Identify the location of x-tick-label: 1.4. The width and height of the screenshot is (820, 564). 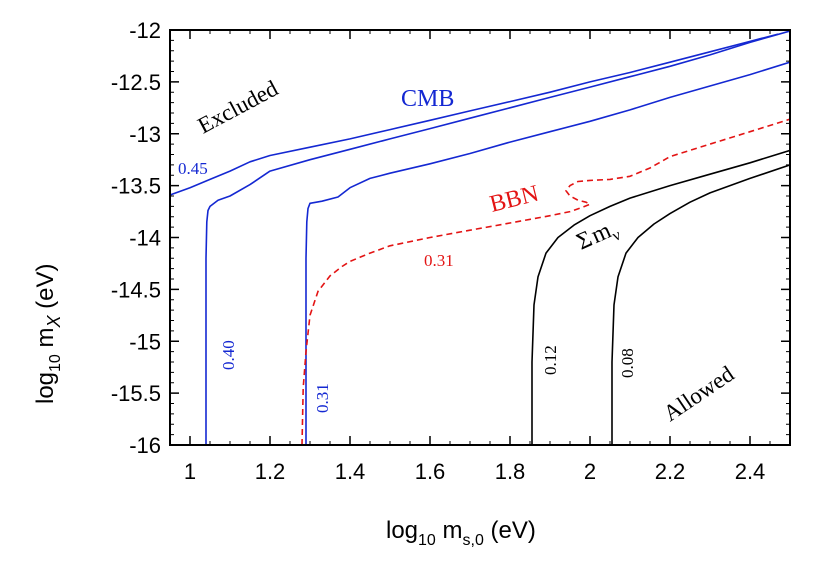
(350, 471).